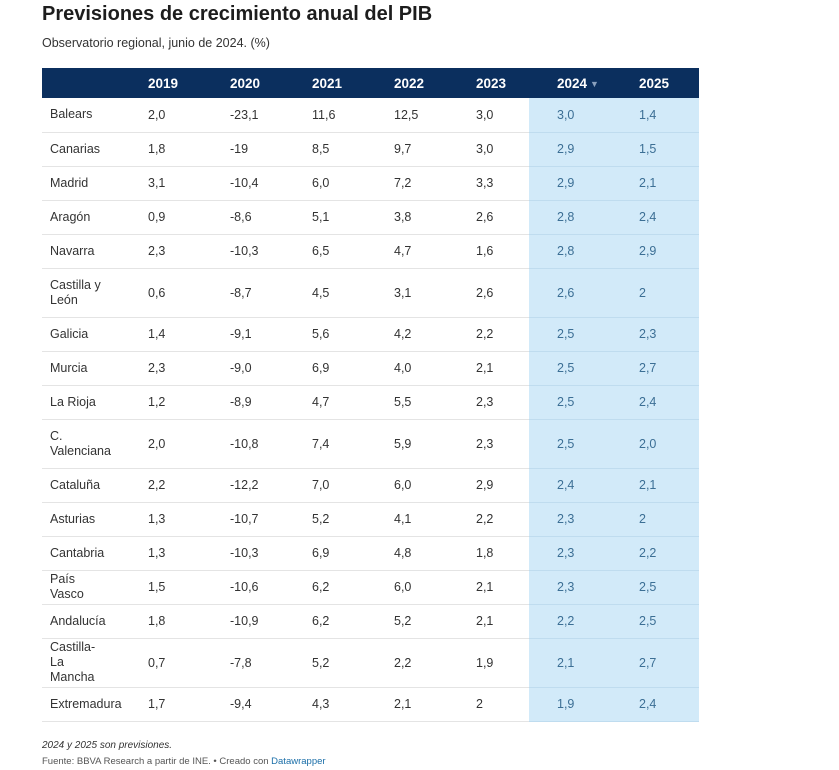 This screenshot has height=770, width=839. I want to click on value-cell-2024: 2,5, so click(570, 444).